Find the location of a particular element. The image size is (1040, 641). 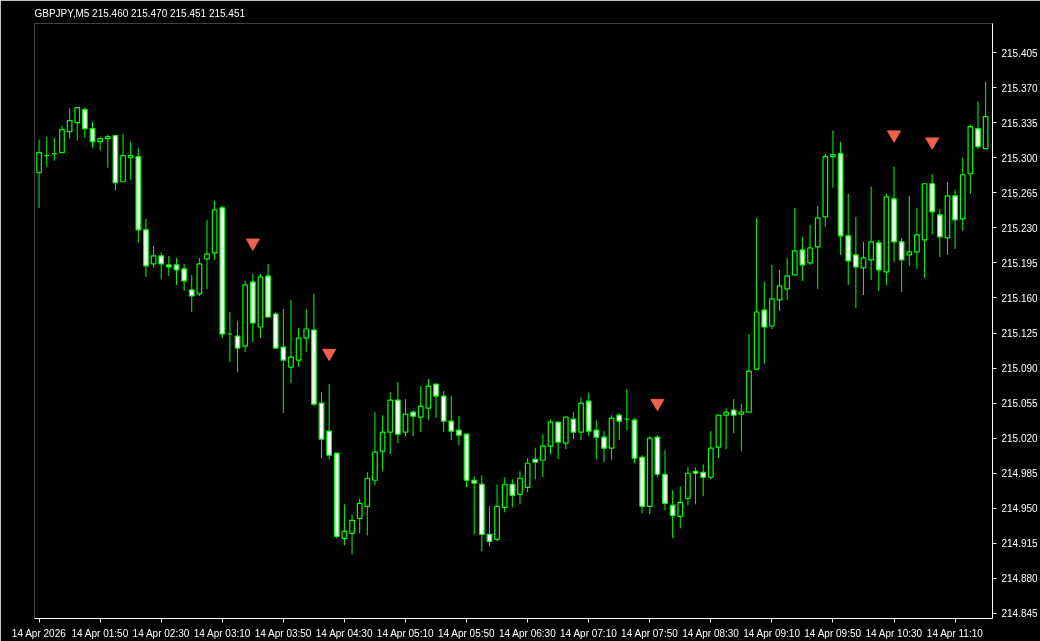

y-tick-label: 215.300 is located at coordinates (1020, 158).